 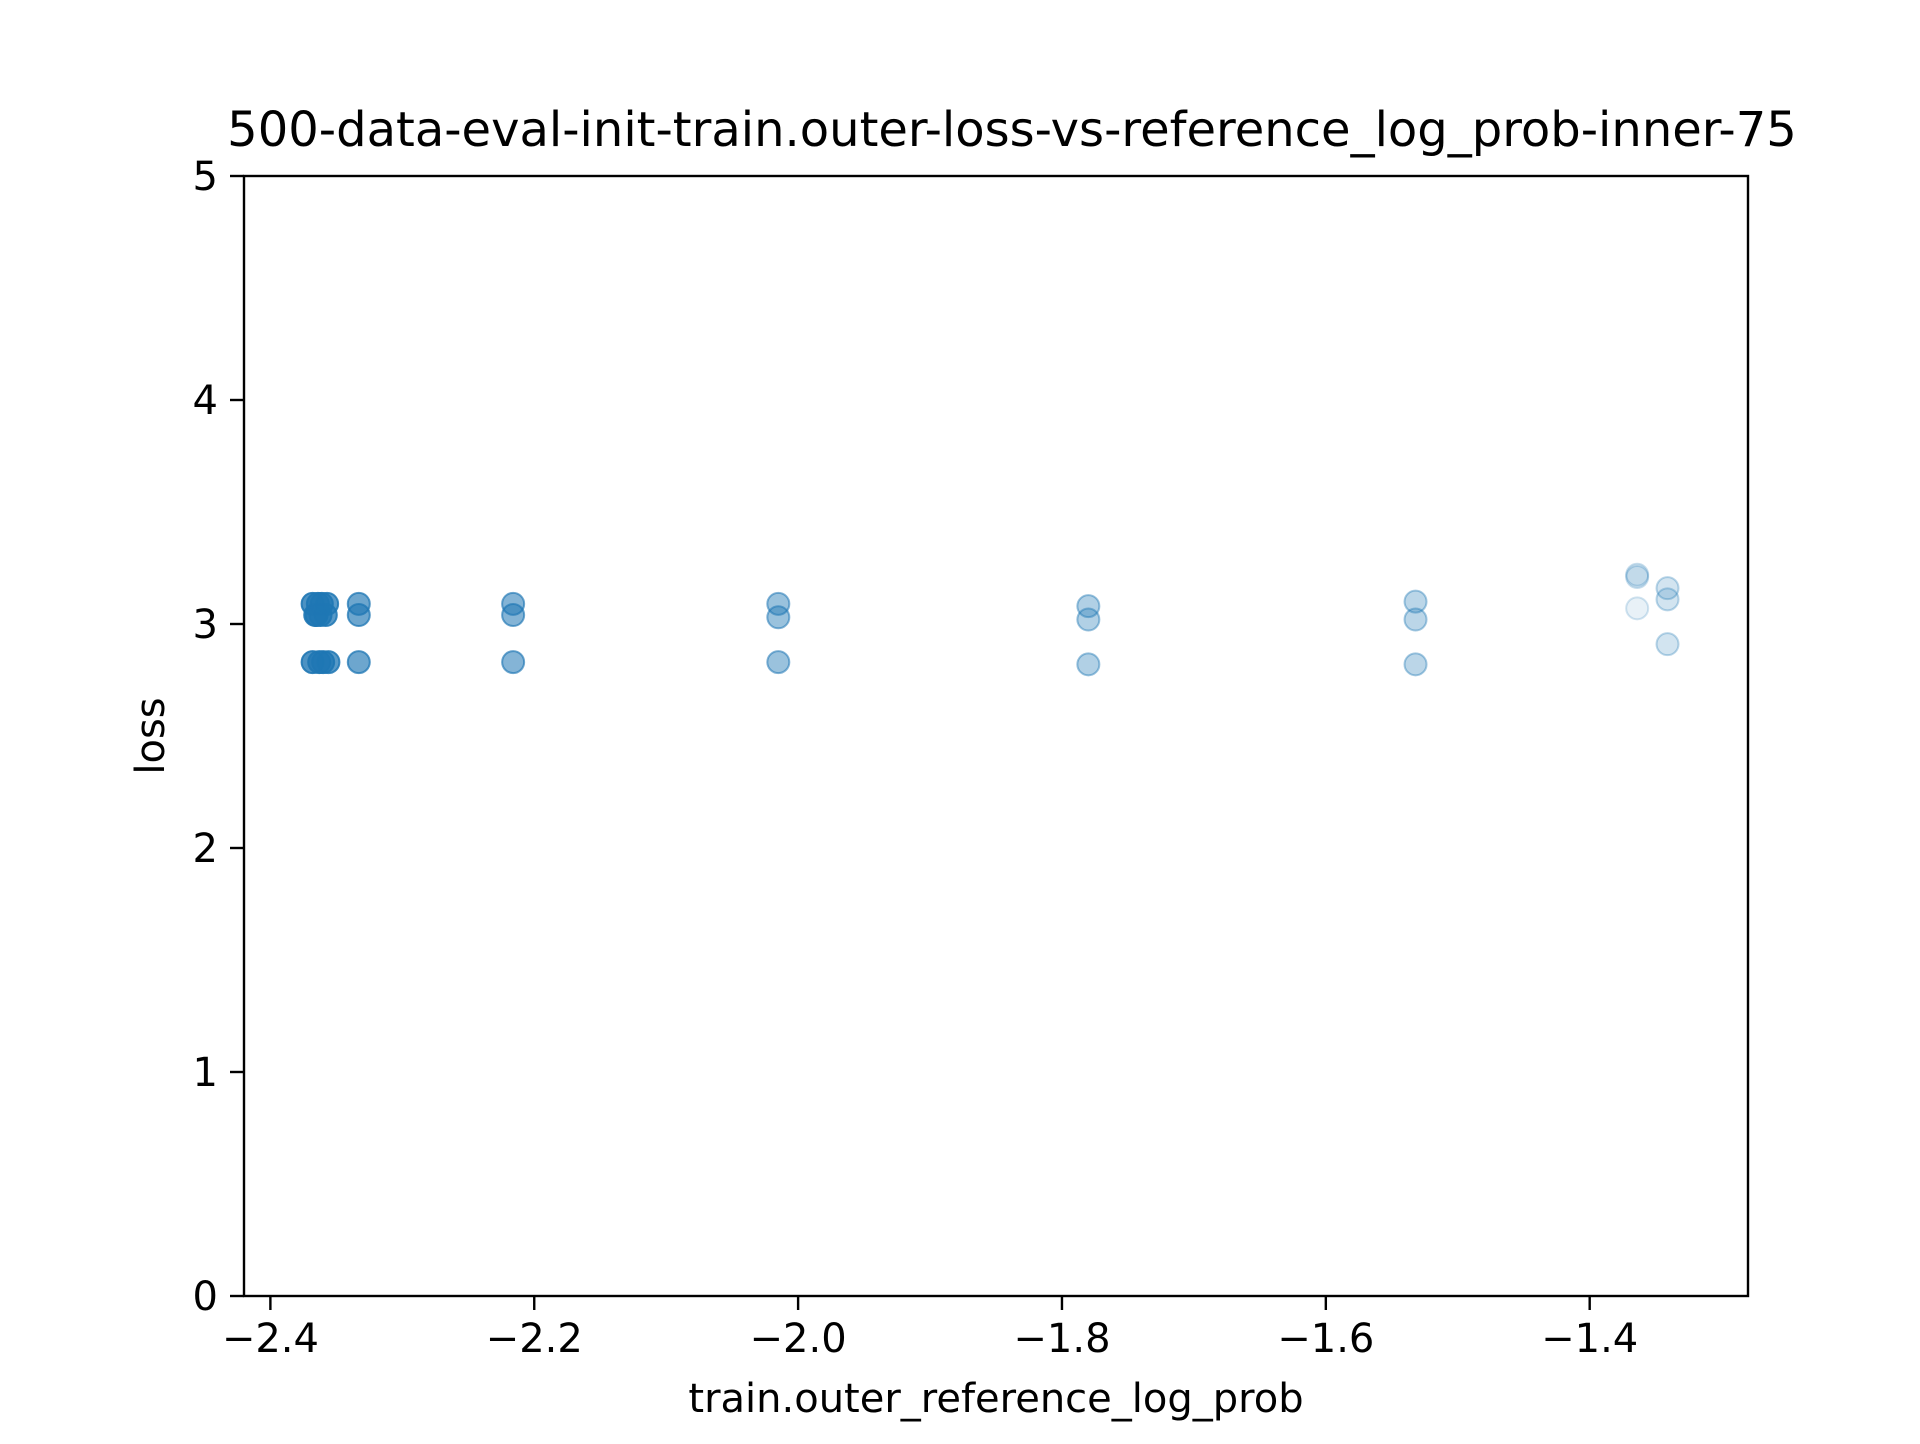 What do you see at coordinates (205, 625) in the screenshot?
I see `y-tick-label: 3` at bounding box center [205, 625].